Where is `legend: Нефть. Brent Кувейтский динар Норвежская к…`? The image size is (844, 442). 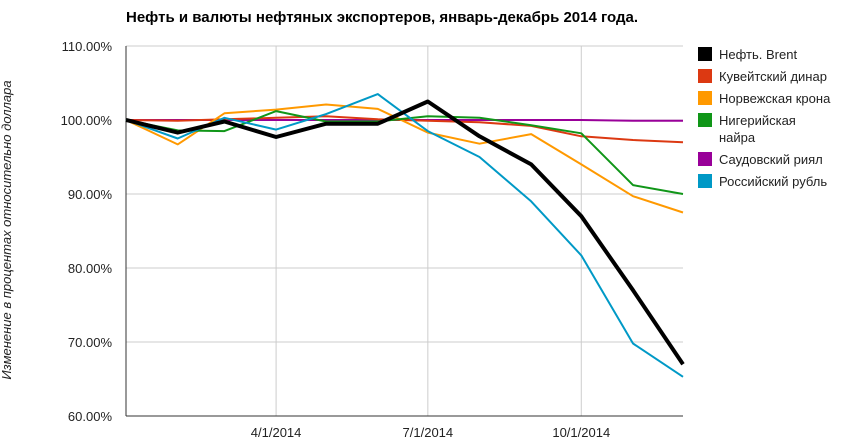
legend: Нефть. Brent Кувейтский динар Норвежская к… is located at coordinates (764, 118).